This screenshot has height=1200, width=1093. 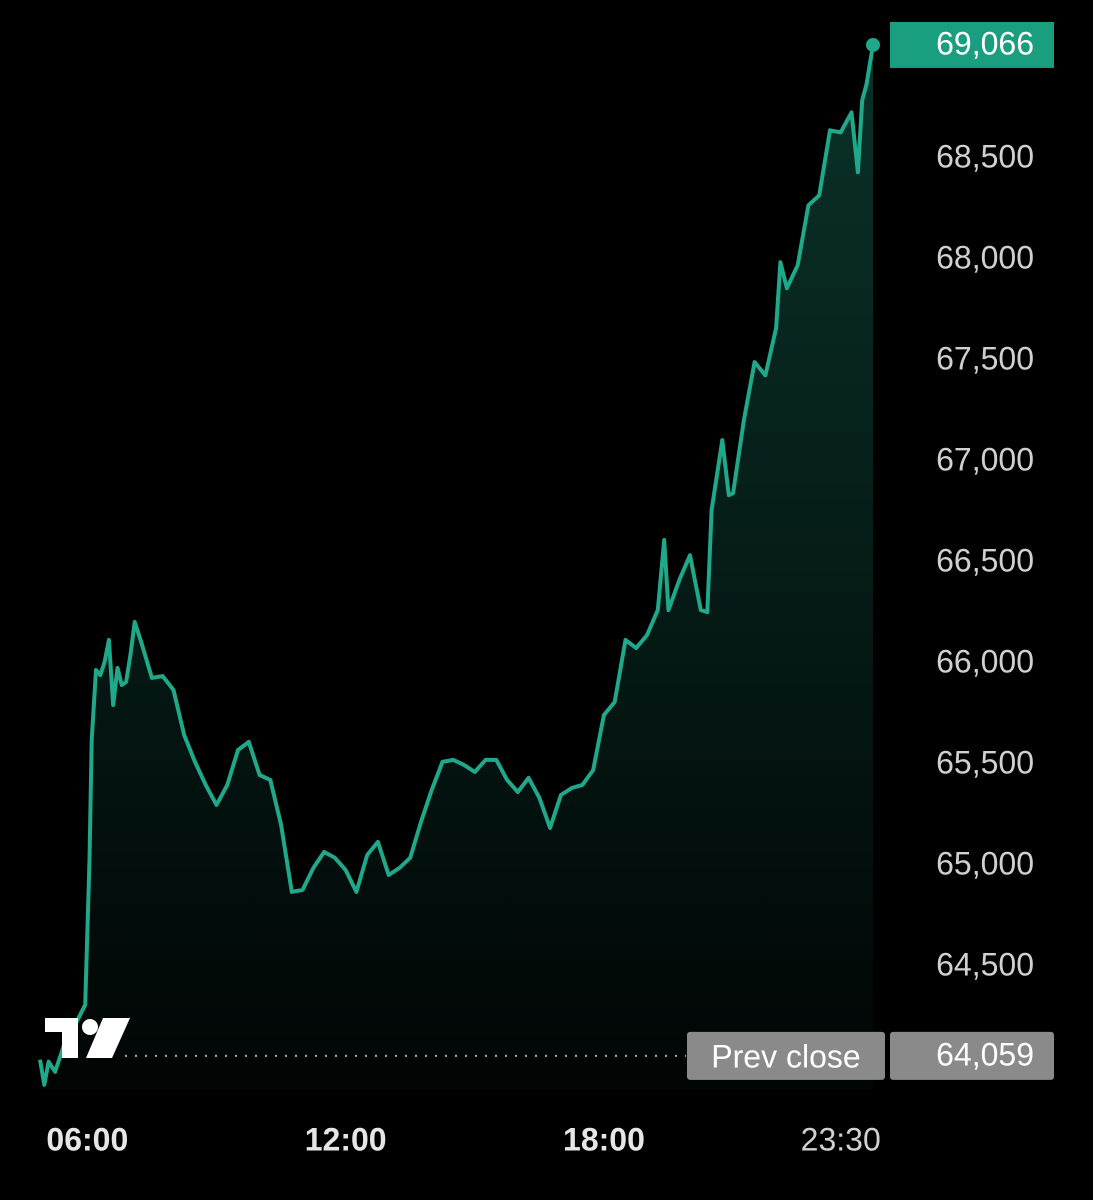 I want to click on prev-close-label: Prev close, so click(x=785, y=1056).